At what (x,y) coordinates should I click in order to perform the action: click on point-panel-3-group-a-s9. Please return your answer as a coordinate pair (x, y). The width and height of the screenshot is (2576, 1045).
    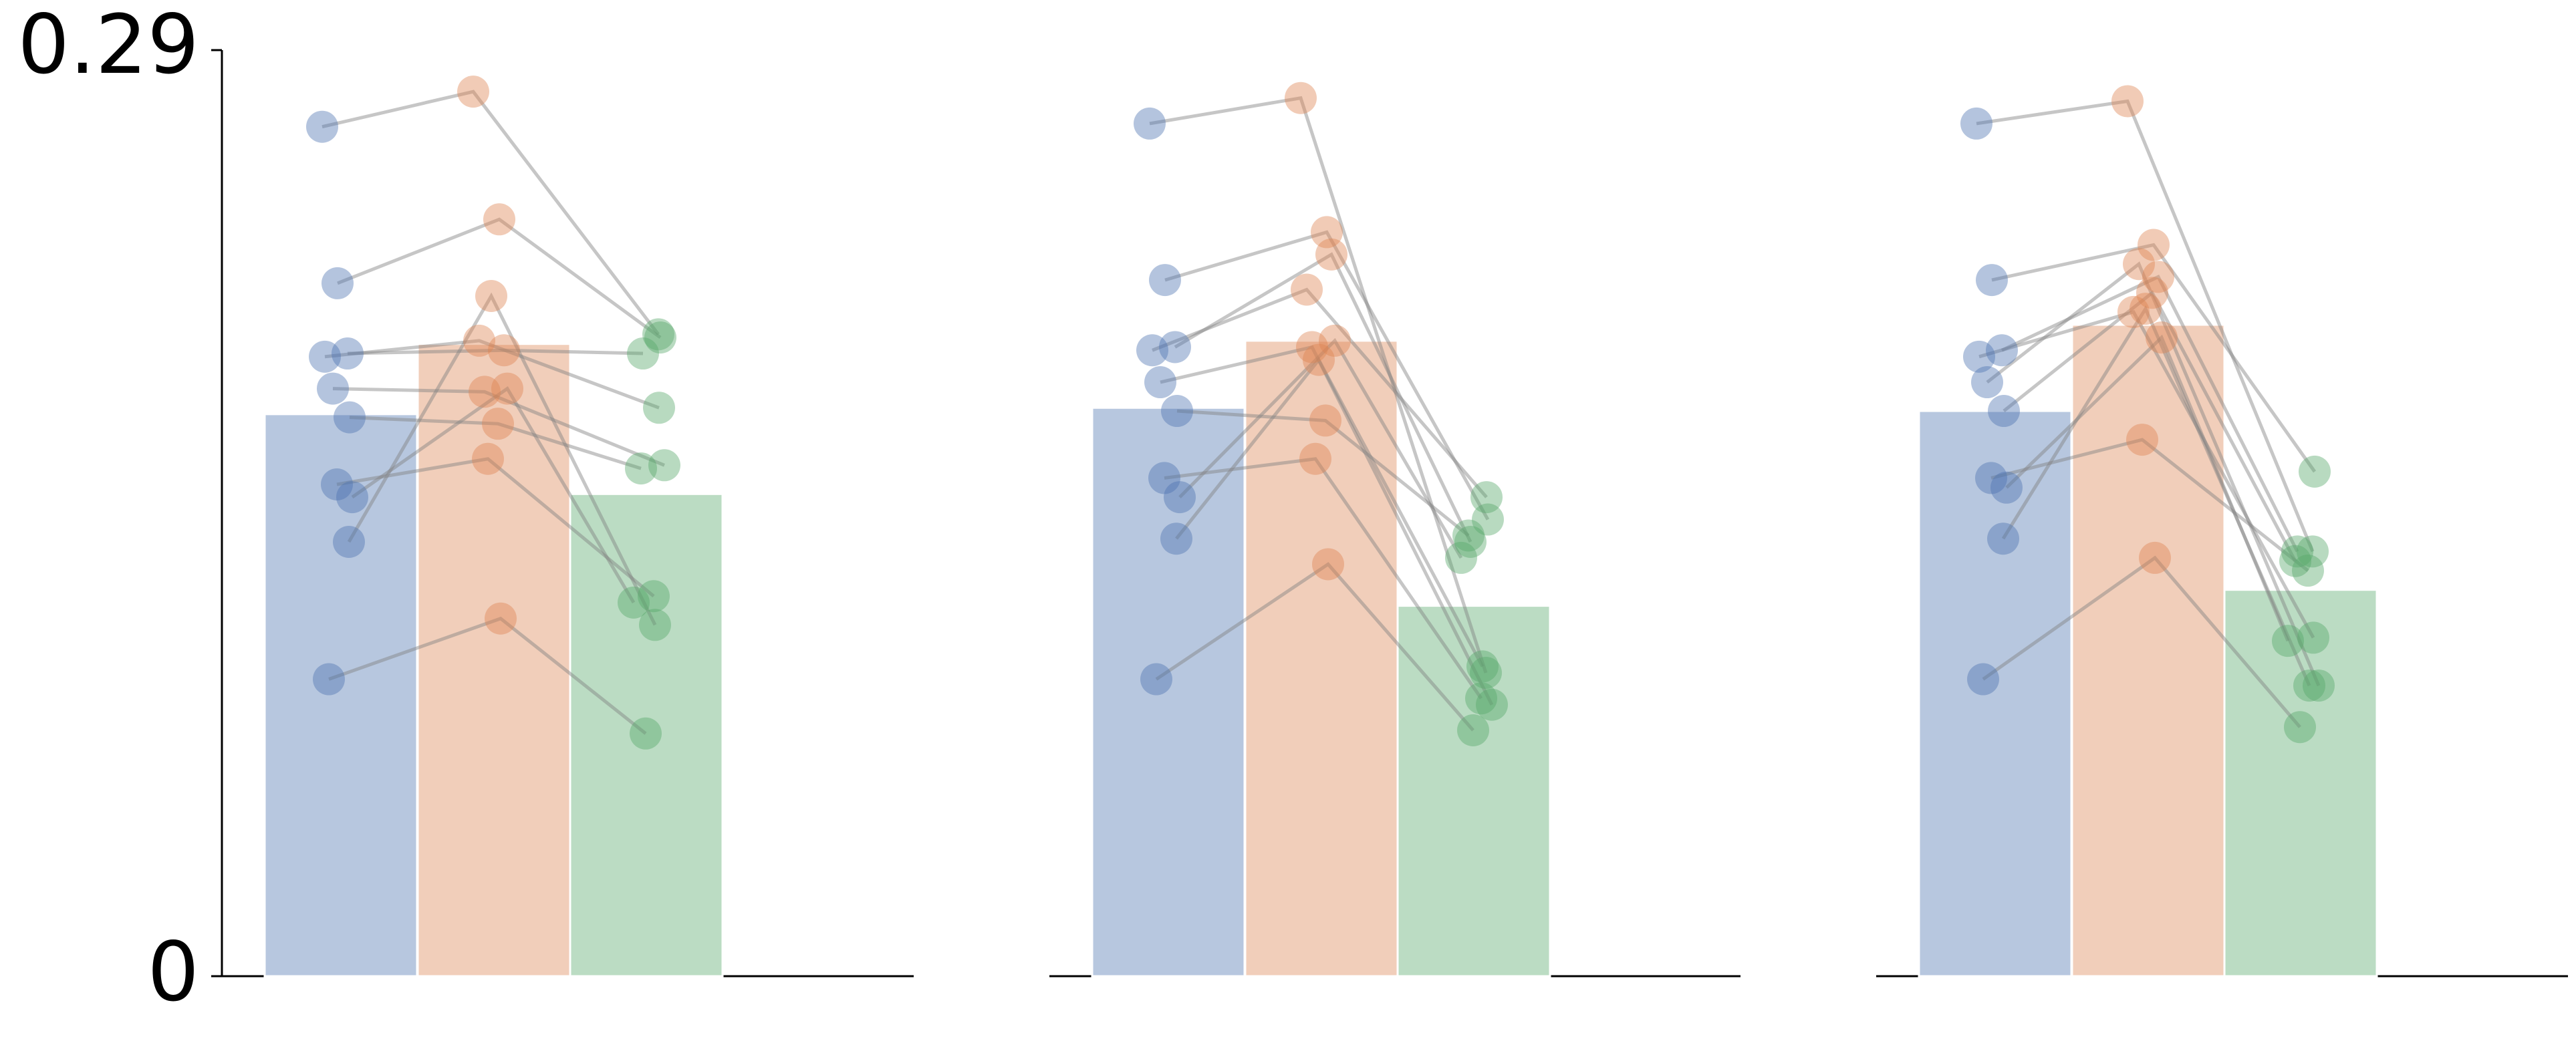
    Looking at the image, I should click on (2003, 538).